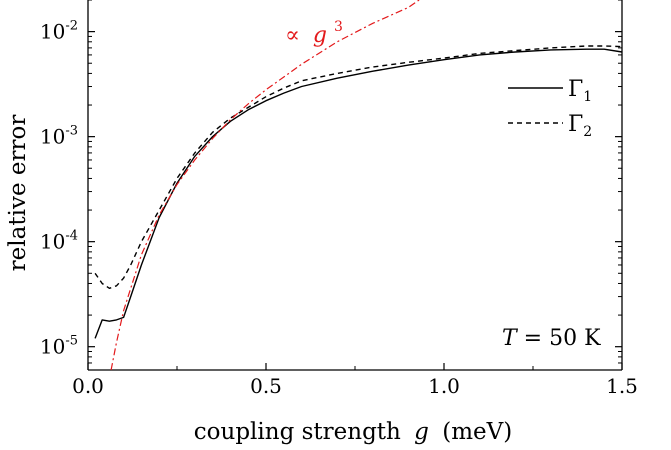  What do you see at coordinates (477, 432) in the screenshot?
I see `x-axis-label-unit: (meV)` at bounding box center [477, 432].